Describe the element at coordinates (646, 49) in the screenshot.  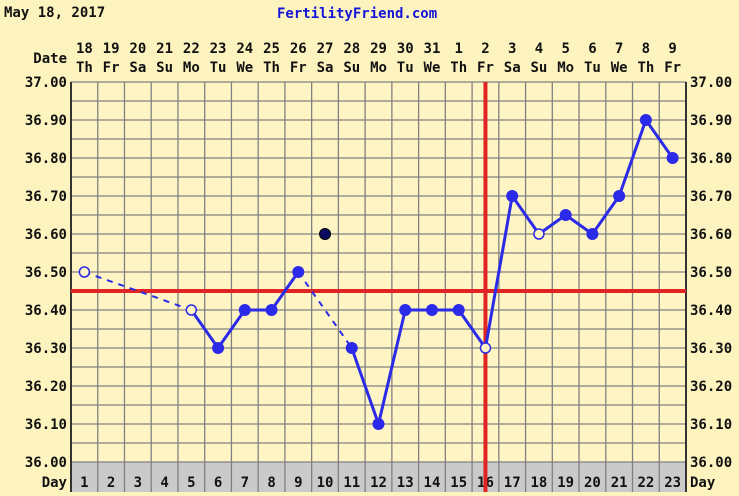
I see `date-label: 8` at that location.